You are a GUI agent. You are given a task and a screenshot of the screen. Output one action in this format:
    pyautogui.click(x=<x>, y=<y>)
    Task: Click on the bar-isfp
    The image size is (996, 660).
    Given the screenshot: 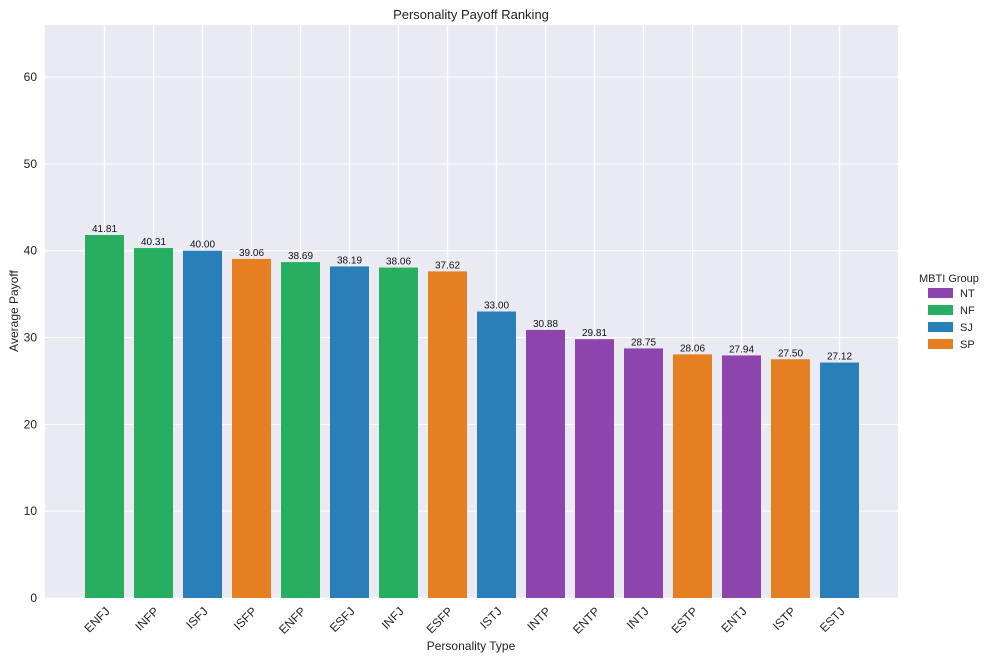 What is the action you would take?
    pyautogui.click(x=251, y=428)
    